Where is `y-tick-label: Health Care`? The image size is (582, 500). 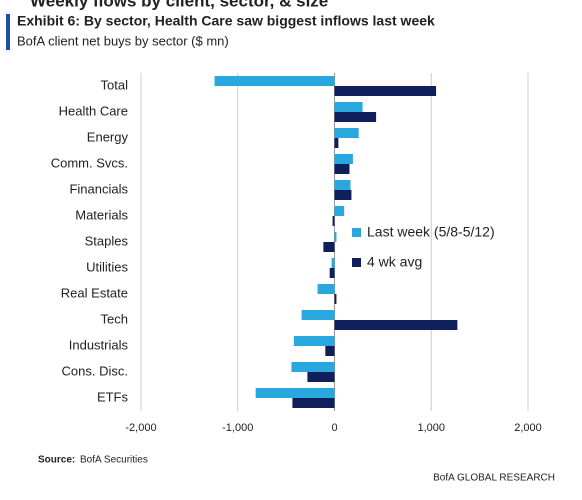
y-tick-label: Health Care is located at coordinates (93, 110).